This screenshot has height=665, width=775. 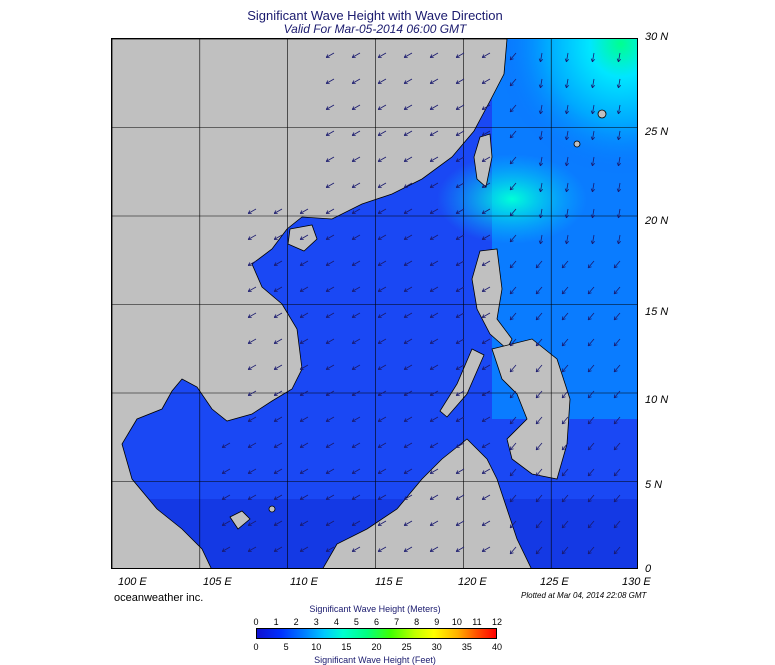 What do you see at coordinates (577, 144) in the screenshot?
I see `island-a` at bounding box center [577, 144].